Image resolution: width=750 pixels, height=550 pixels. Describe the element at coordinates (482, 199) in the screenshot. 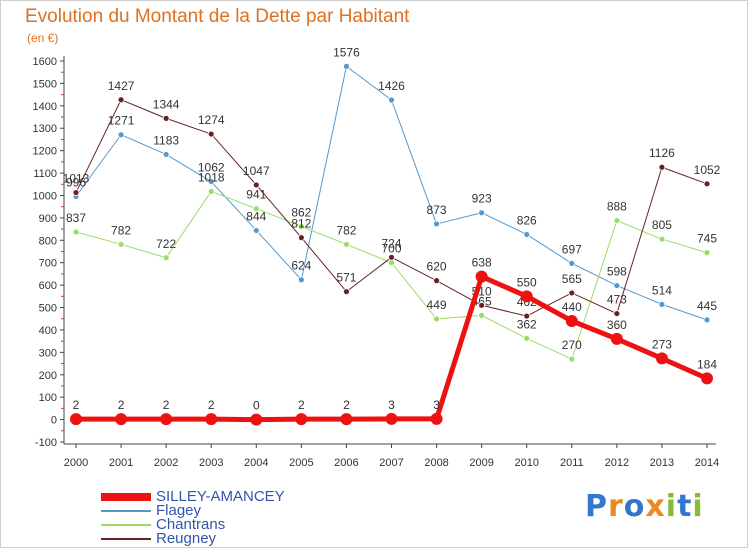

I see `data-label: 923` at that location.